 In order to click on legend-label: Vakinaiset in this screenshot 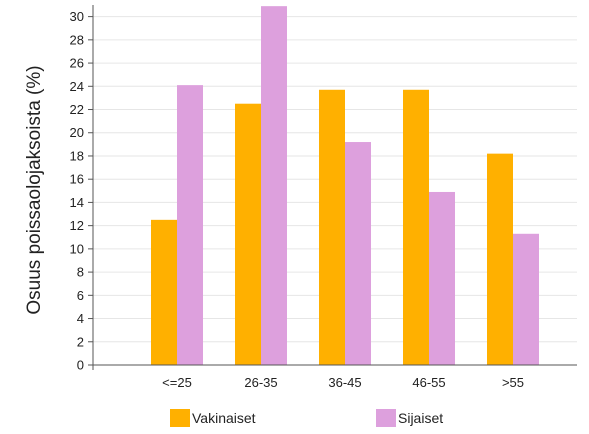, I will do `click(224, 418)`.